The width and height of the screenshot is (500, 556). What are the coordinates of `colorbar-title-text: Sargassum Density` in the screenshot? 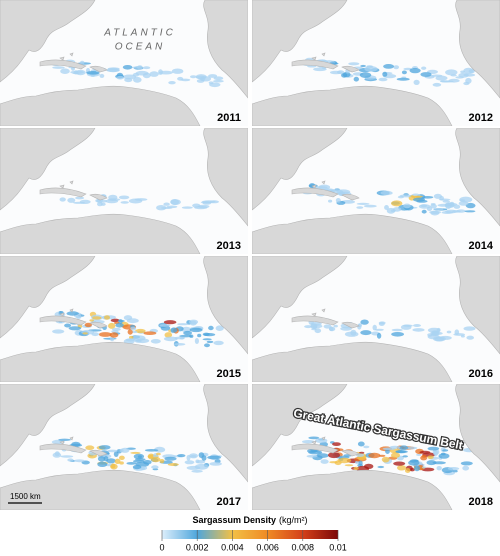 It's located at (234, 520).